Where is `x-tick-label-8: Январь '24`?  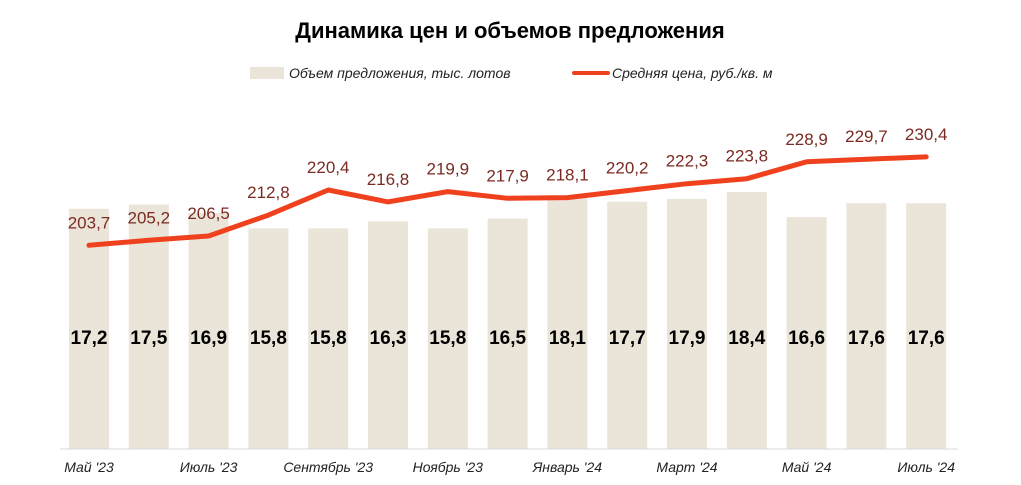
x-tick-label-8: Январь '24 is located at coordinates (567, 467).